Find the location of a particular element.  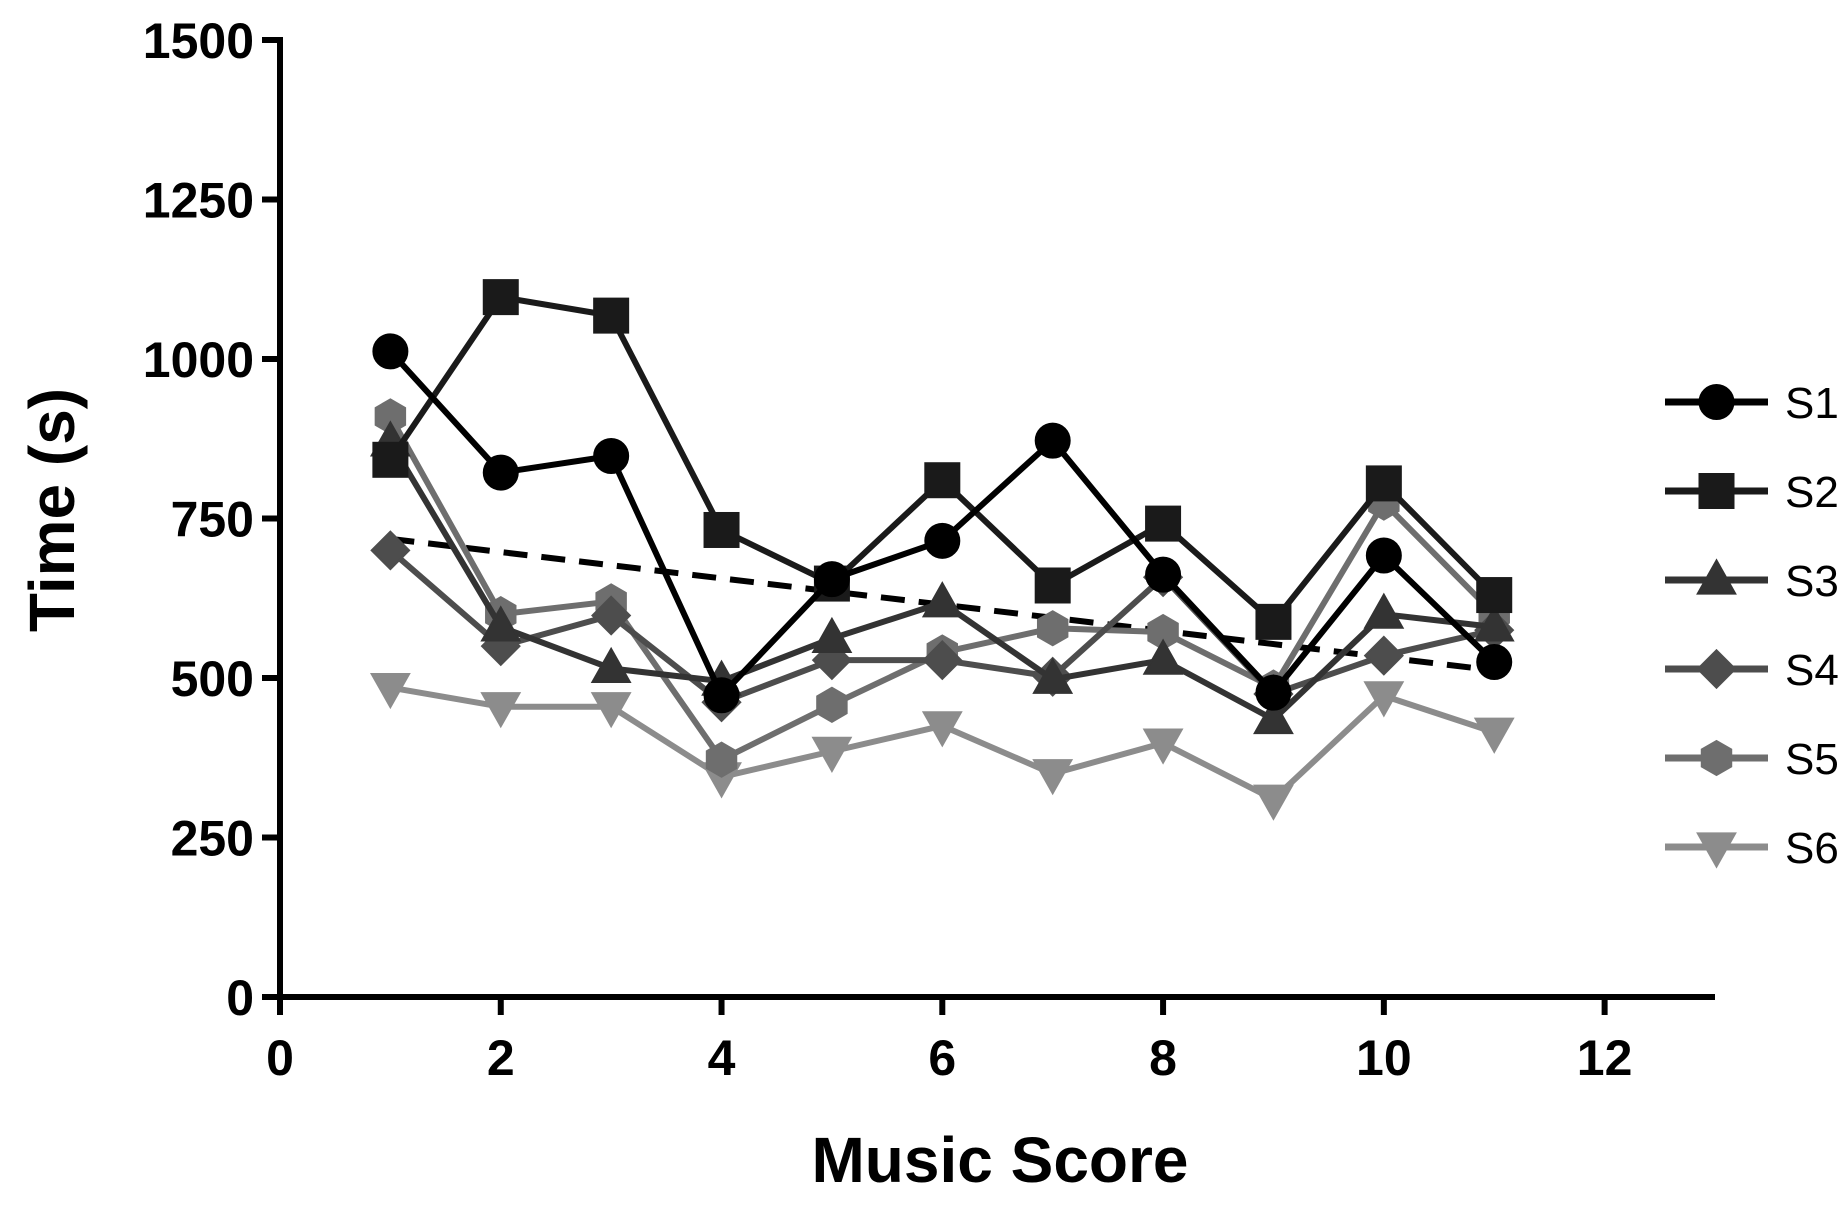

x-tick-label: 12 is located at coordinates (1605, 1058).